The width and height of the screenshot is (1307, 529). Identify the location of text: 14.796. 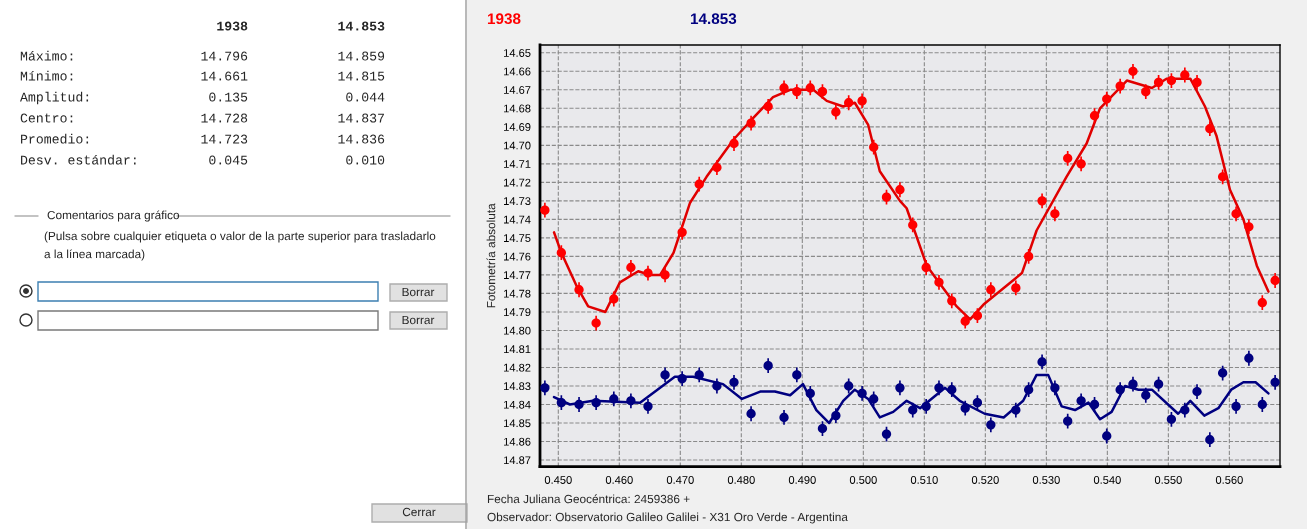
(224, 56).